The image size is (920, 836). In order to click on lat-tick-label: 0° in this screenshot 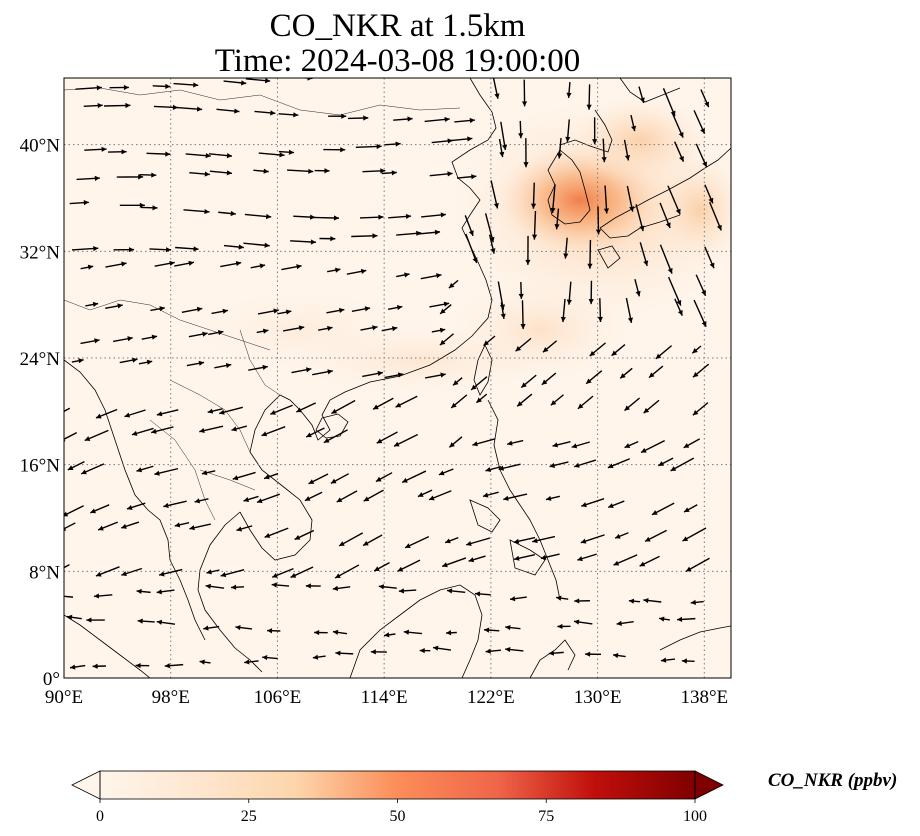, I will do `click(51, 679)`.